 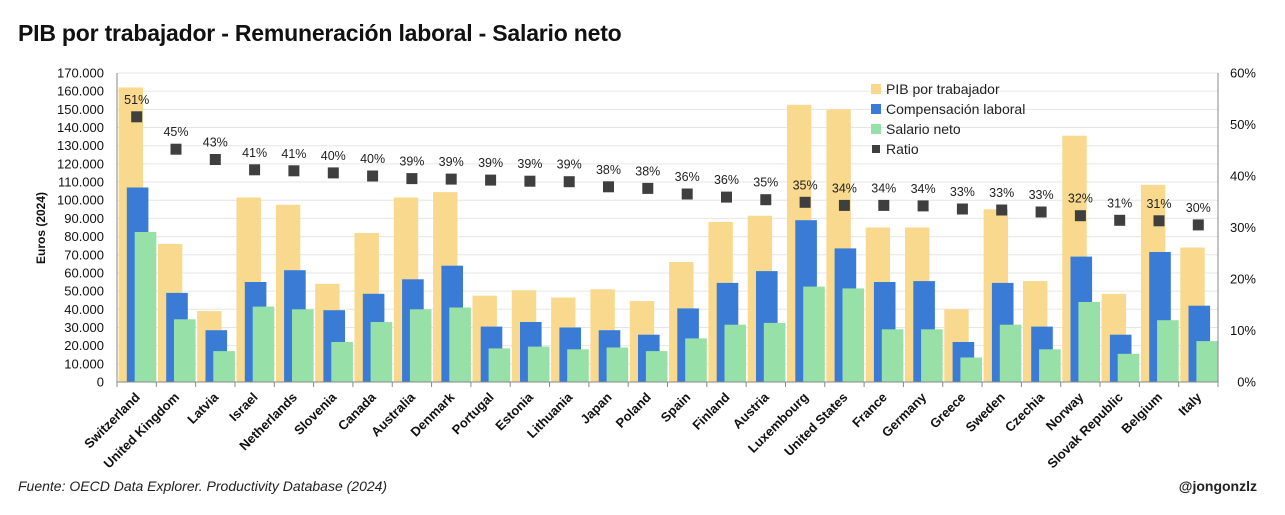 What do you see at coordinates (676, 407) in the screenshot?
I see `category-label: Spain` at bounding box center [676, 407].